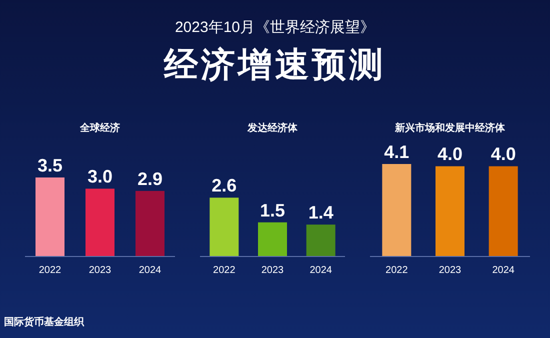 Image resolution: width=550 pixels, height=338 pixels. What do you see at coordinates (272, 128) in the screenshot?
I see `chart-title: 发达经济体` at bounding box center [272, 128].